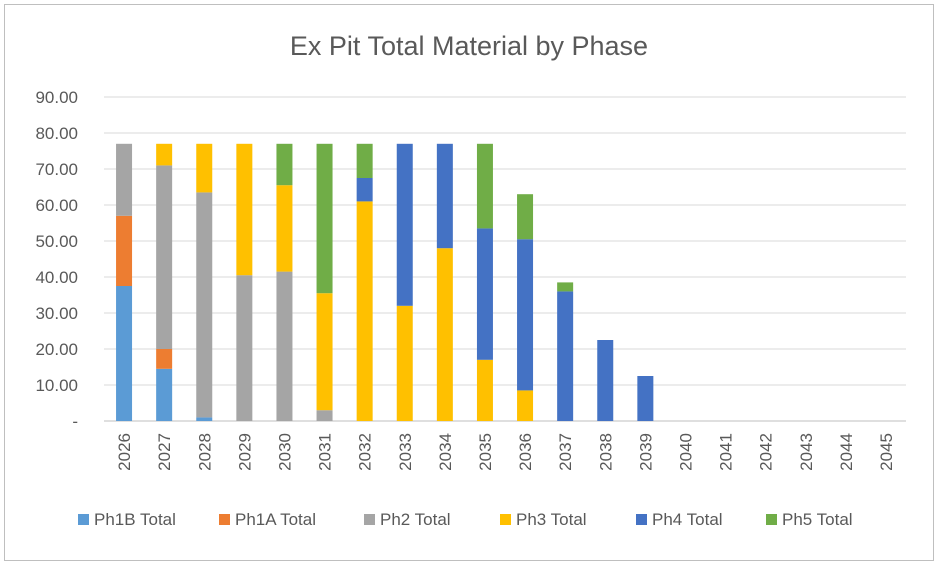  Describe the element at coordinates (525, 452) in the screenshot. I see `x-tick-label: 2036` at that location.